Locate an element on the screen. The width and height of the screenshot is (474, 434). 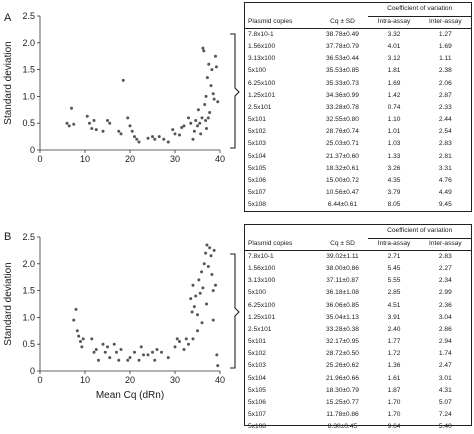
table-a-group-header: Coefficient of variation is located at coordinates (419, 10).